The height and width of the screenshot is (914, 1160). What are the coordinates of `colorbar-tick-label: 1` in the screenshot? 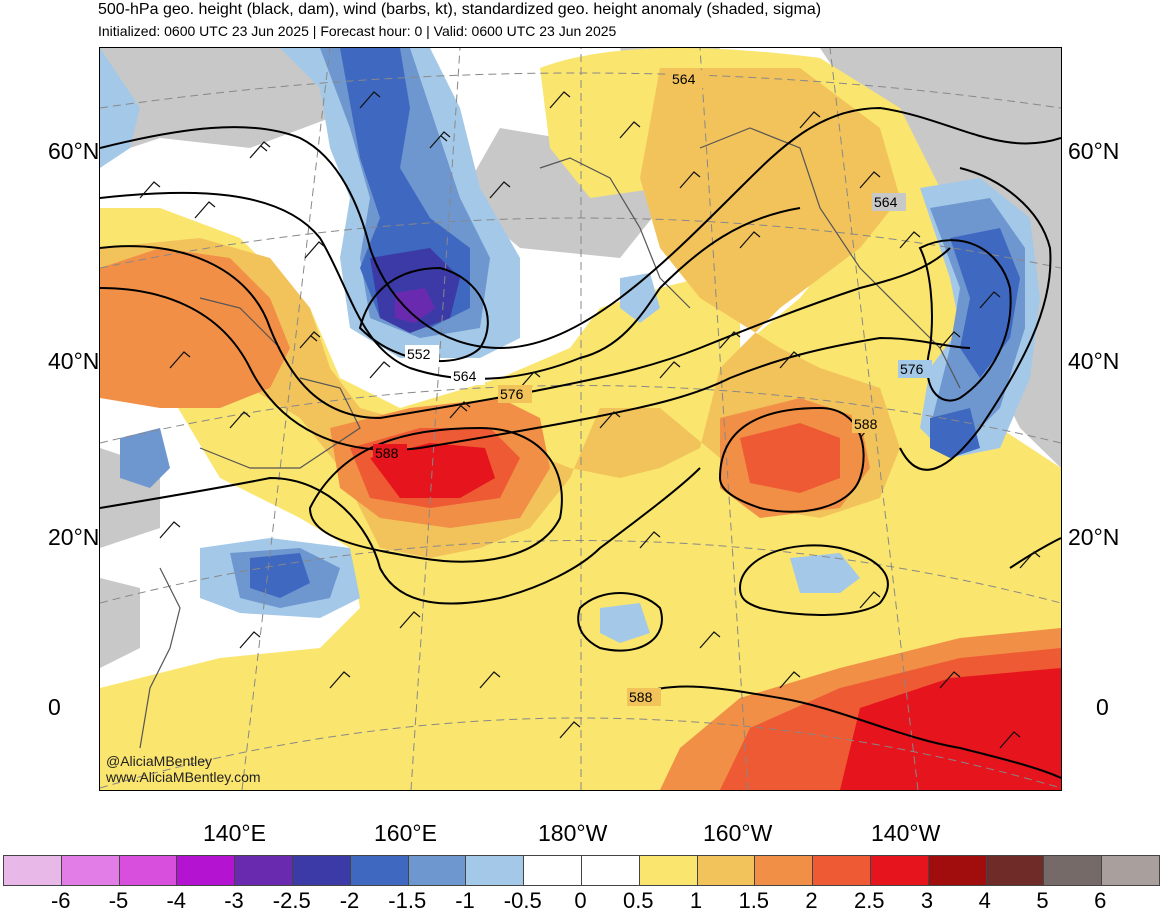 It's located at (696, 900).